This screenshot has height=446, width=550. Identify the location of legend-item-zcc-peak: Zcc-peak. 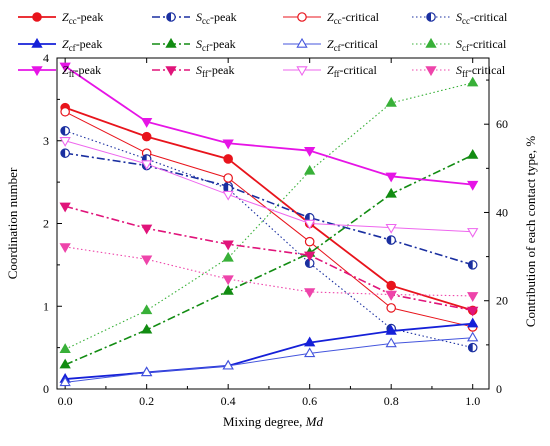
(60, 18).